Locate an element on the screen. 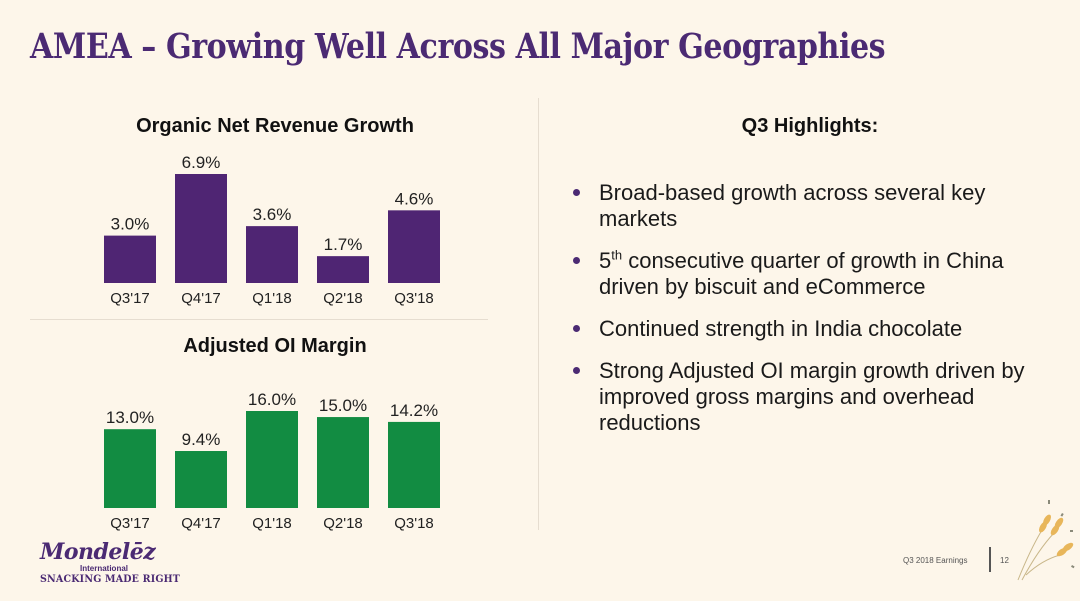 The width and height of the screenshot is (1080, 601). highlight-item: Continued strength in India chocolate is located at coordinates (815, 329).